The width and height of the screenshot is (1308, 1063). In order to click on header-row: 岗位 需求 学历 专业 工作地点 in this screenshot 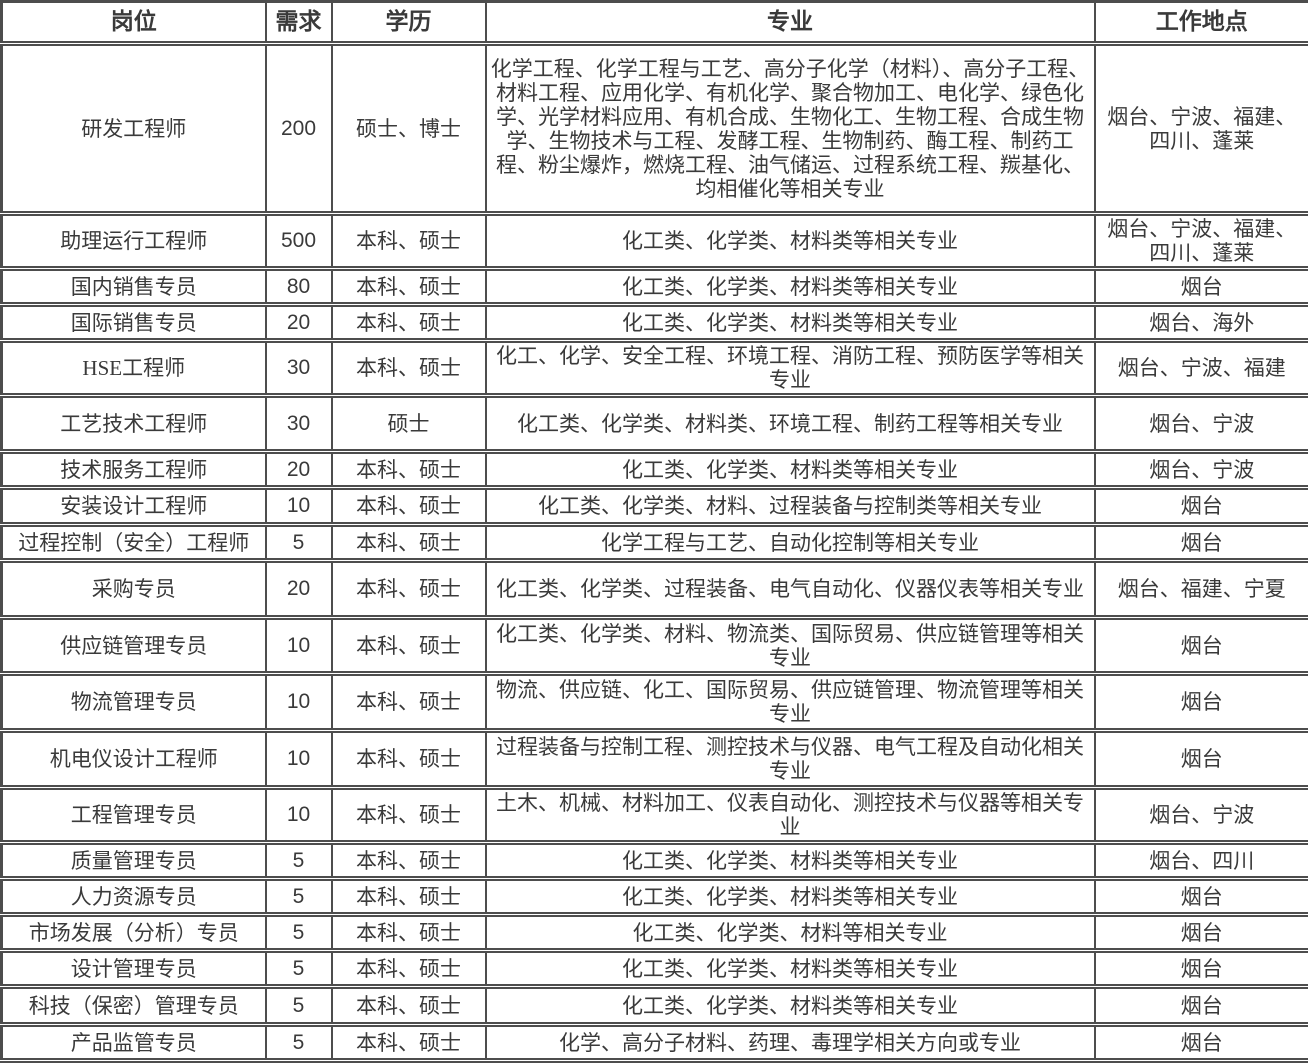, I will do `click(655, 23)`.